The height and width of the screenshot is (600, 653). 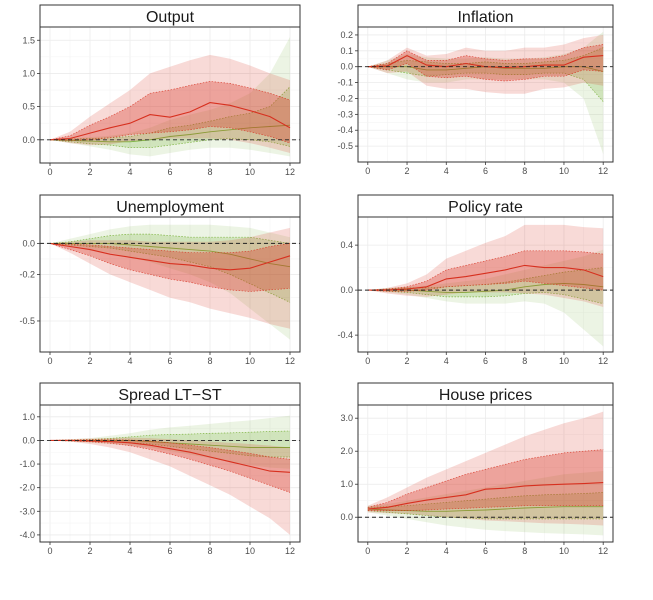 I want to click on panel-3: Policy rate 0 2 4 6 8 10 12 -0.4 0.0 0.4, so click(x=475, y=280).